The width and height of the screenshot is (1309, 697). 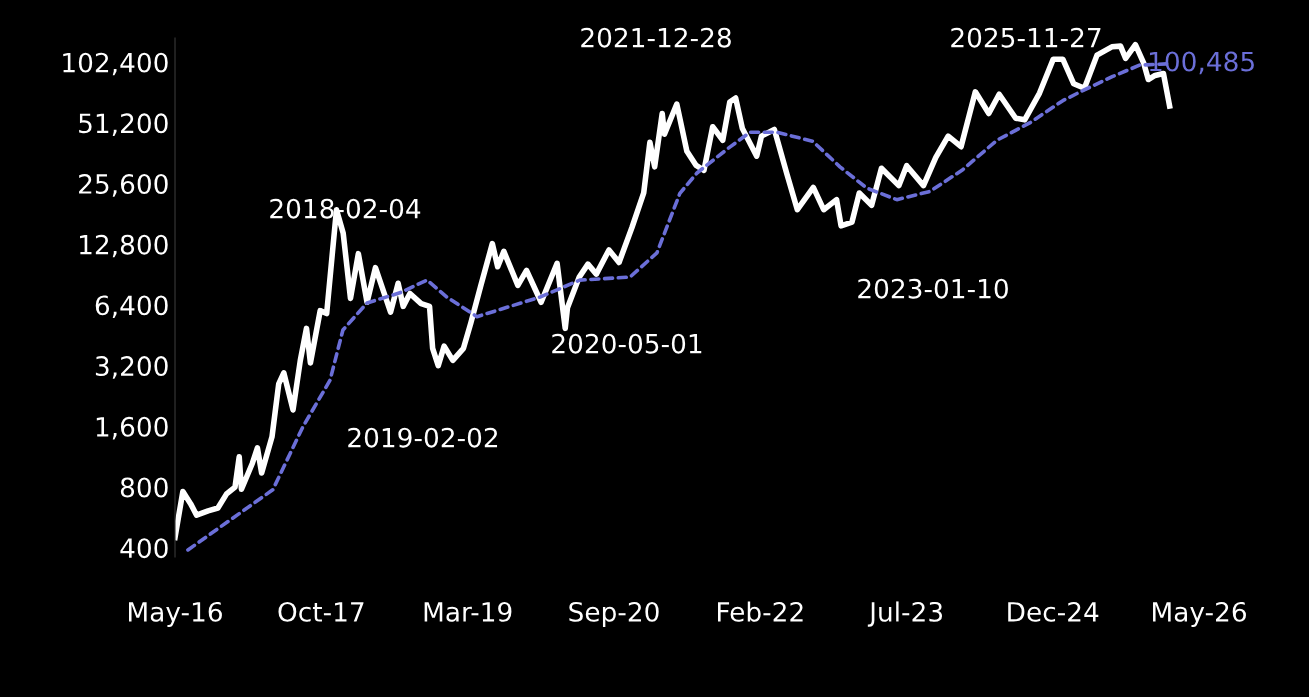 What do you see at coordinates (614, 614) in the screenshot?
I see `x-tick-label: Sep-20` at bounding box center [614, 614].